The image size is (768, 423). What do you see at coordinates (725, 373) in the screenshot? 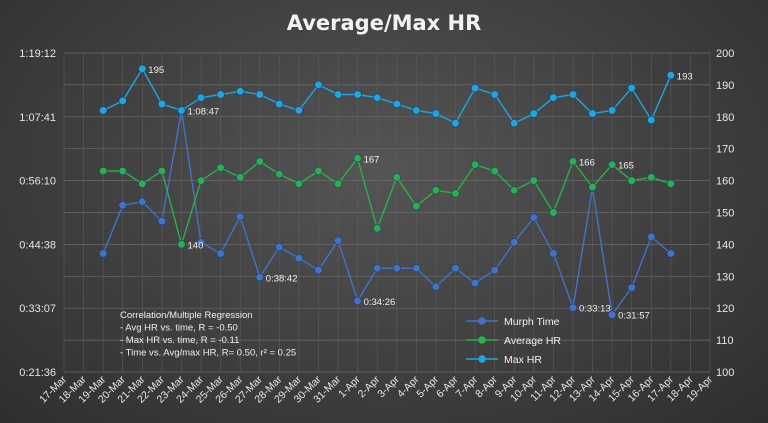
I see `right-tick-label: 100` at bounding box center [725, 373].